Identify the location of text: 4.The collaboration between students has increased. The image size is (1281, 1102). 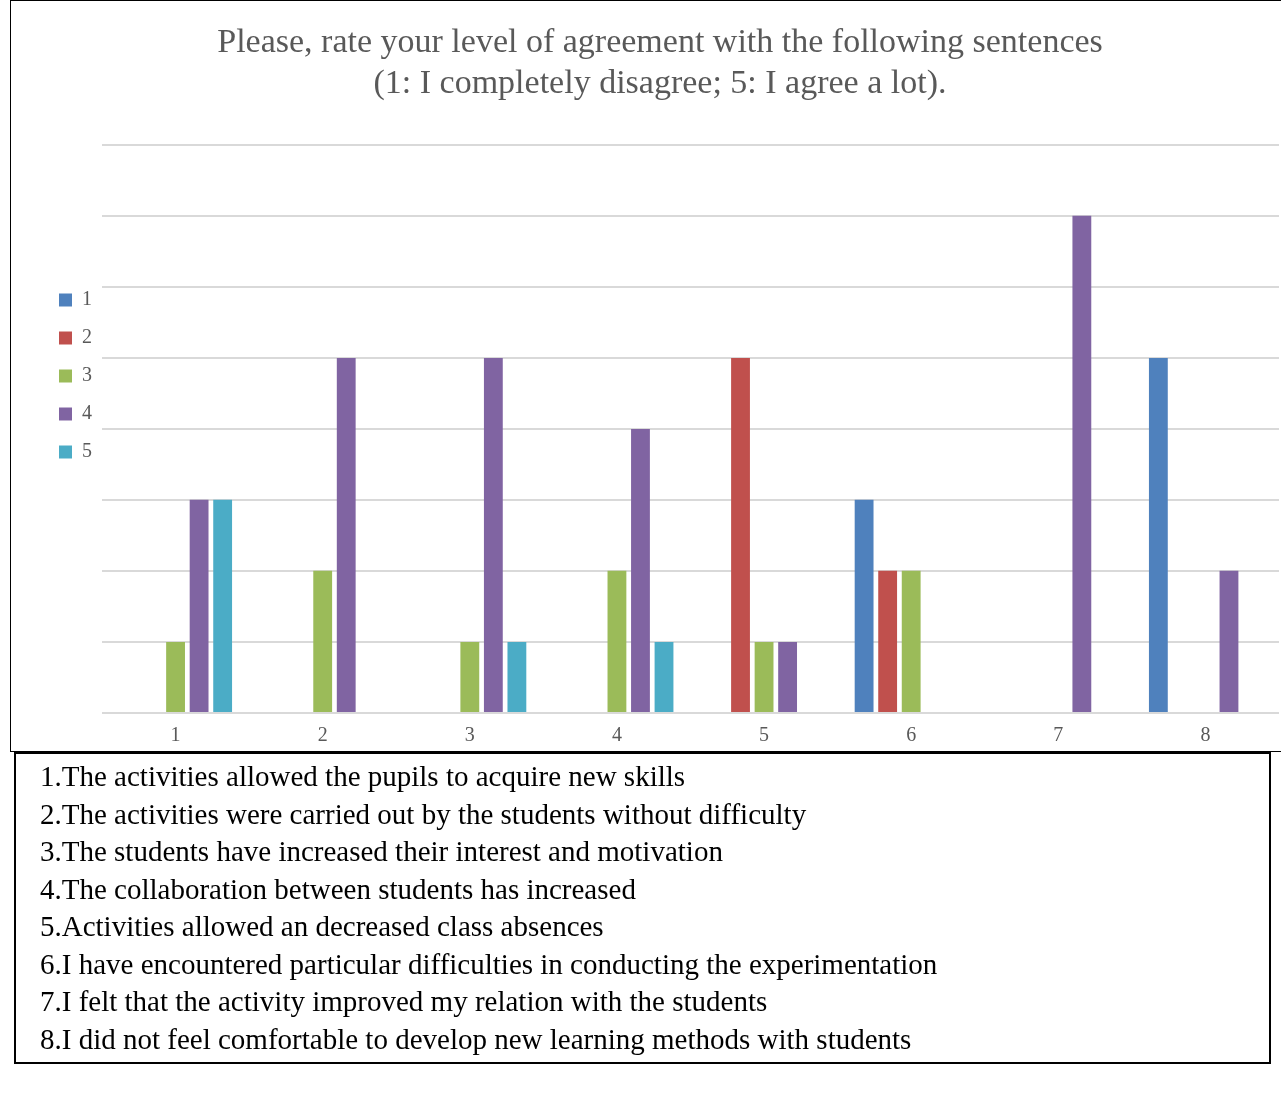
(338, 889).